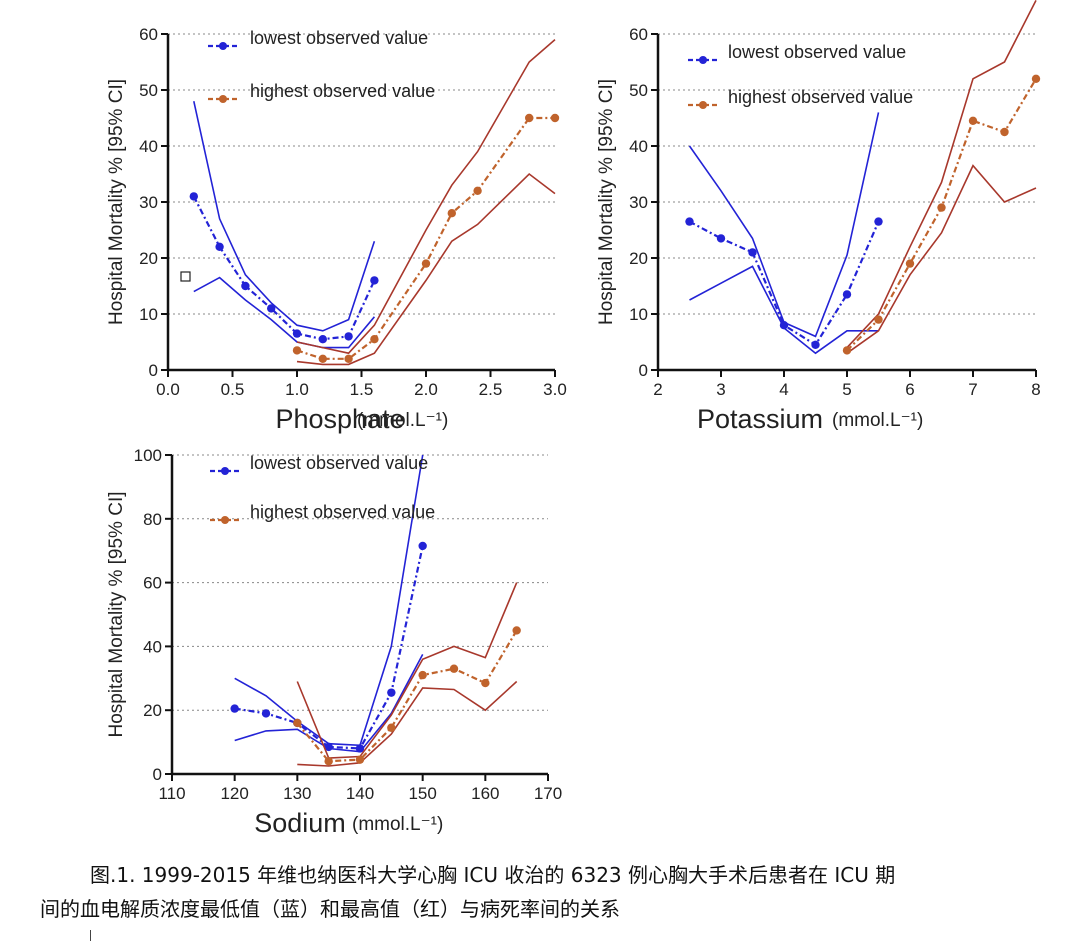  I want to click on x-tick-label: 130, so click(297, 793).